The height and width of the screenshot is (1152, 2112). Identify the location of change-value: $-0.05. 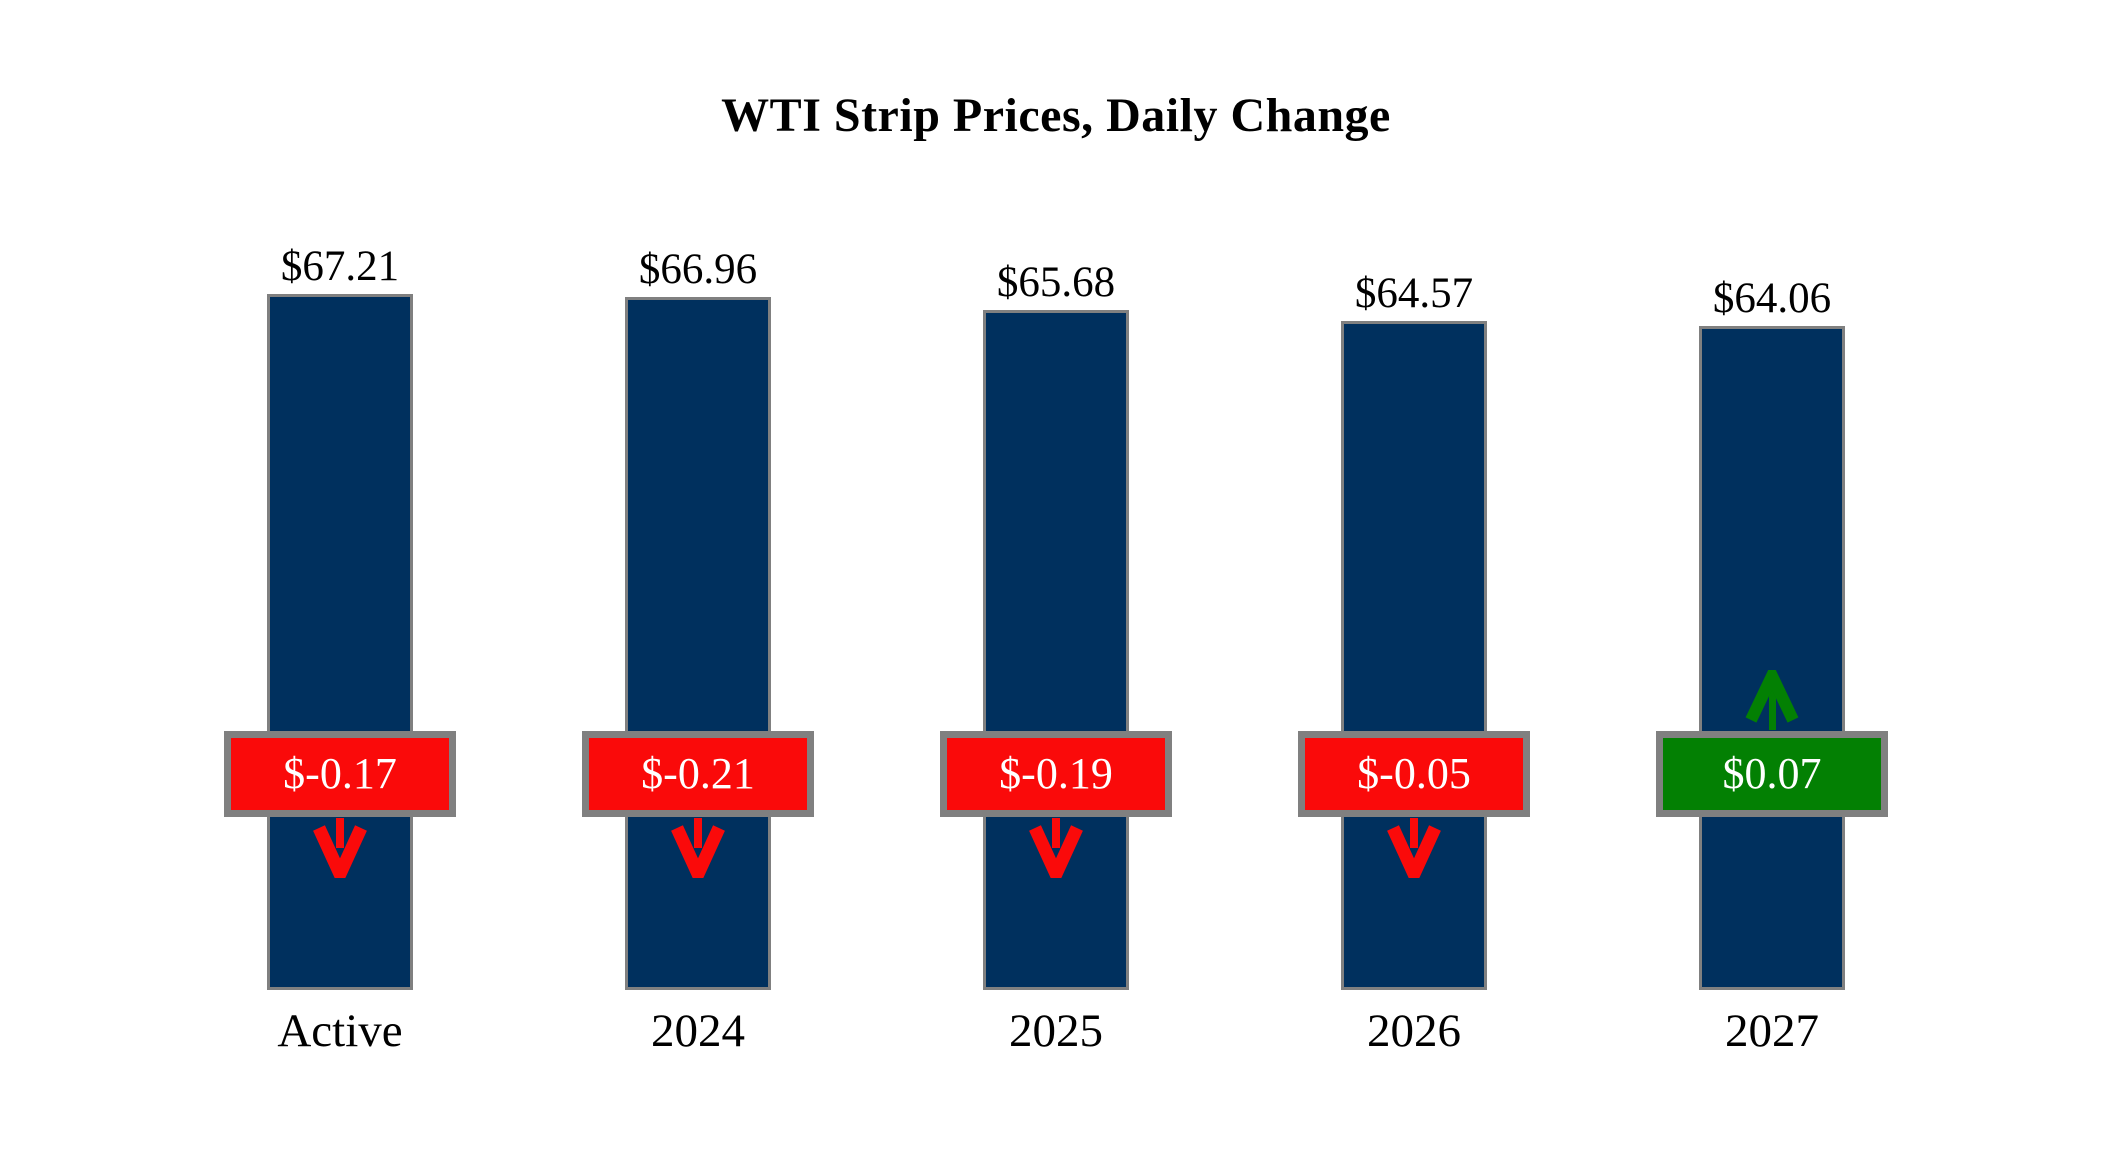
(1414, 773).